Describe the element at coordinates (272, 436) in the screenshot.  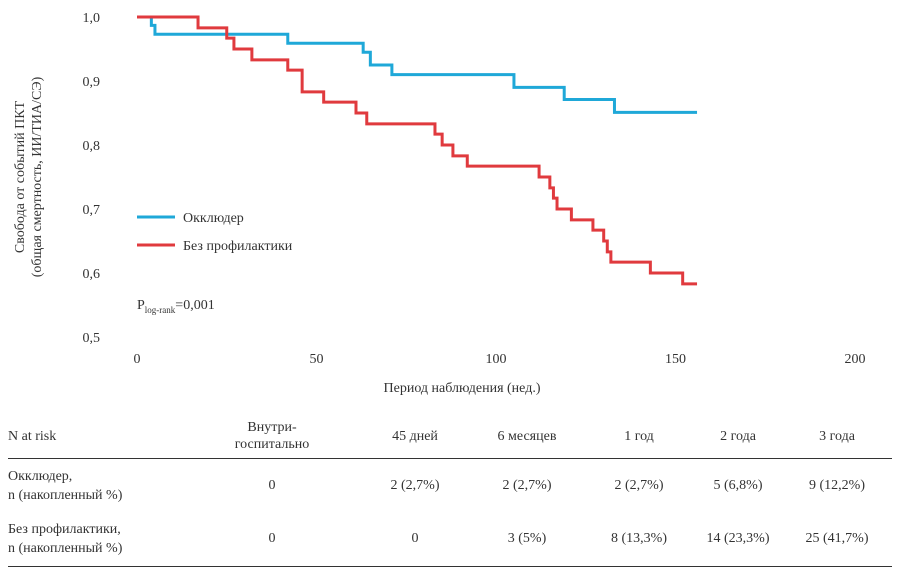
I see `risk-col-in-hospital: Внутри- госпитально` at that location.